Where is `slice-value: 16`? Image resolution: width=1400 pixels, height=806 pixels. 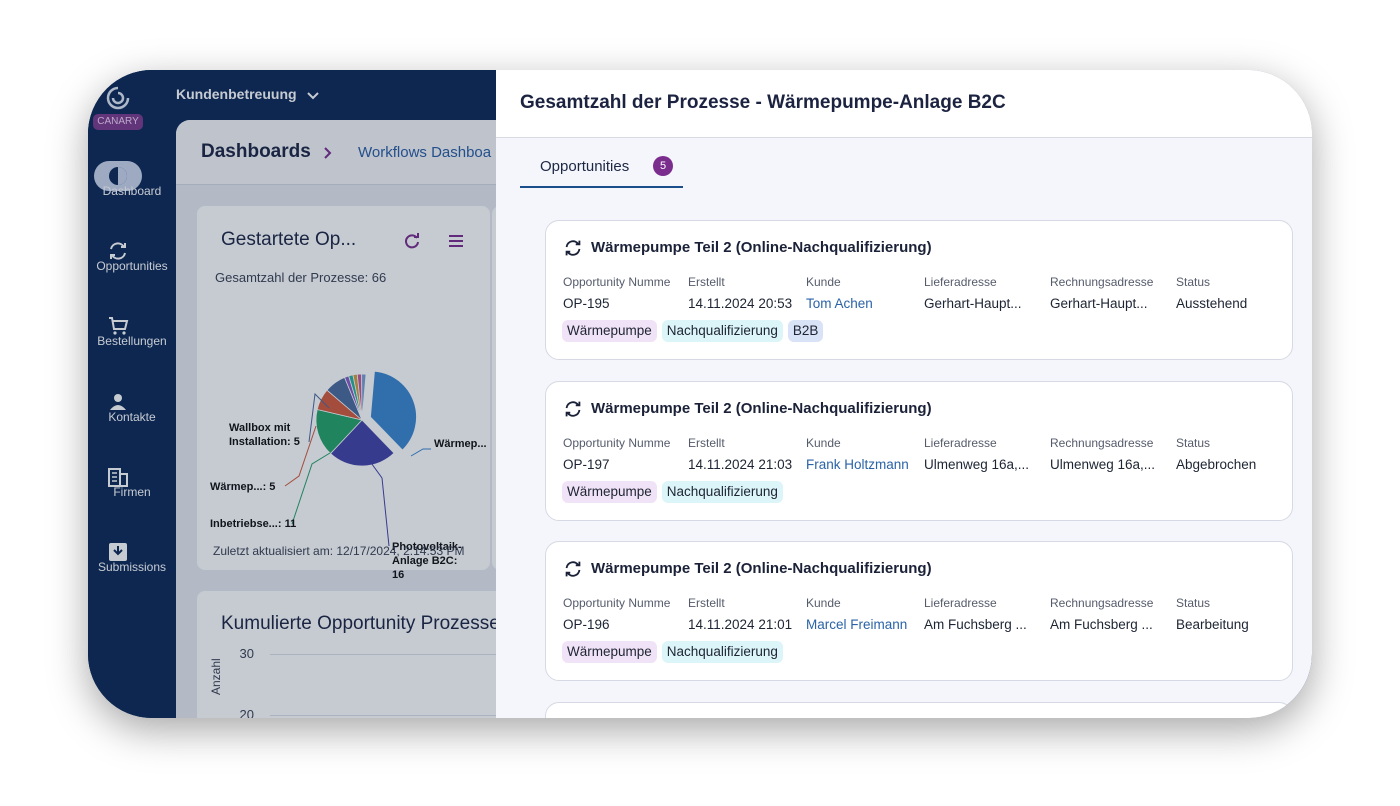
slice-value: 16 is located at coordinates (398, 575).